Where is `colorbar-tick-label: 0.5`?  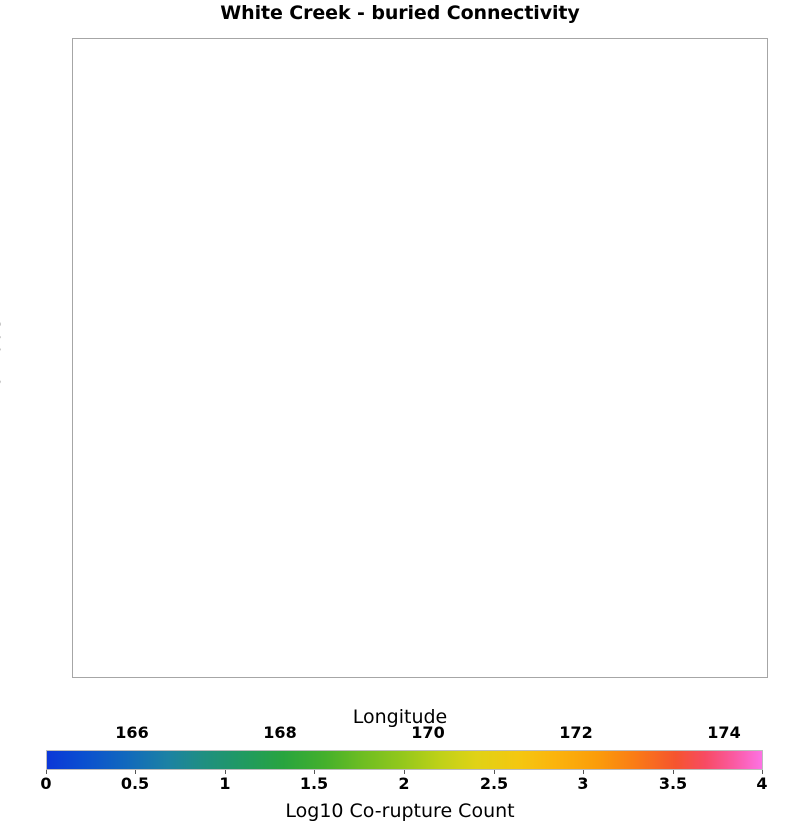 colorbar-tick-label: 0.5 is located at coordinates (135, 783).